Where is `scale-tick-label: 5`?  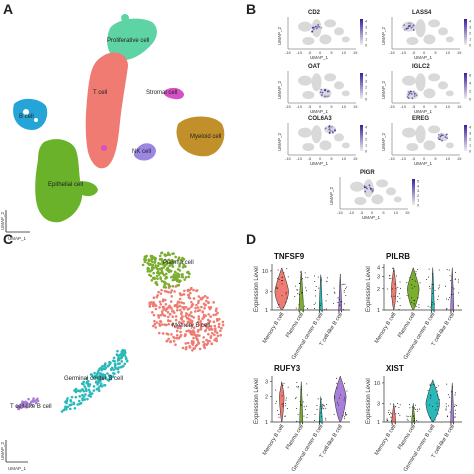
scale-tick-label: 5 is located at coordinates (418, 181).